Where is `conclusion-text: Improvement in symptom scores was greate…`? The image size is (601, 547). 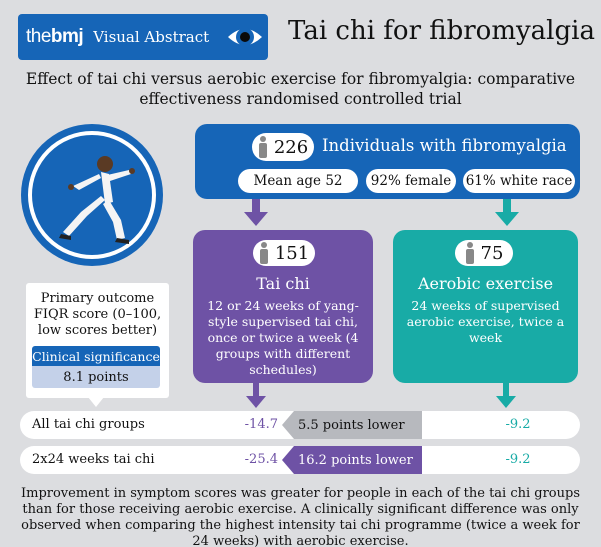 conclusion-text: Improvement in symptom scores was greate… is located at coordinates (300, 516).